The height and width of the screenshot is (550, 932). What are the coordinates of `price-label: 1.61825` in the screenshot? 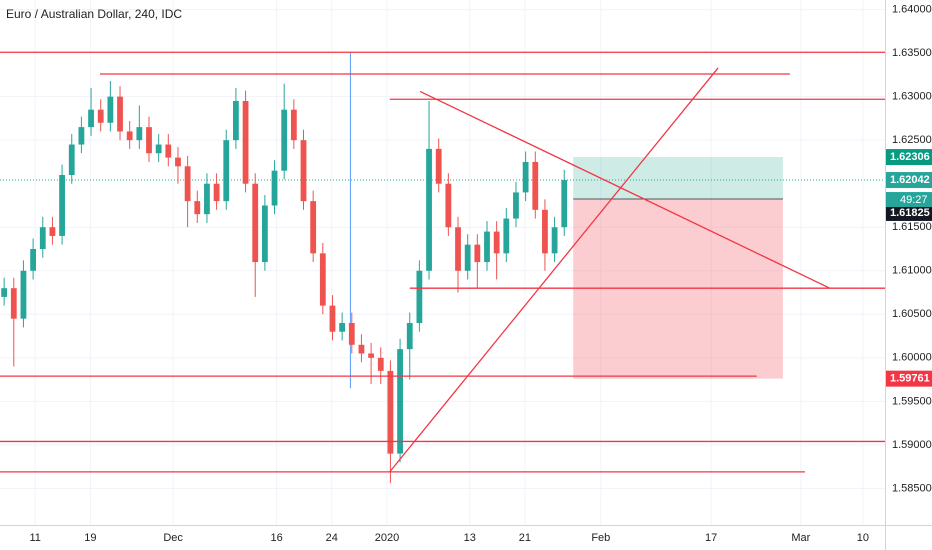 It's located at (910, 213).